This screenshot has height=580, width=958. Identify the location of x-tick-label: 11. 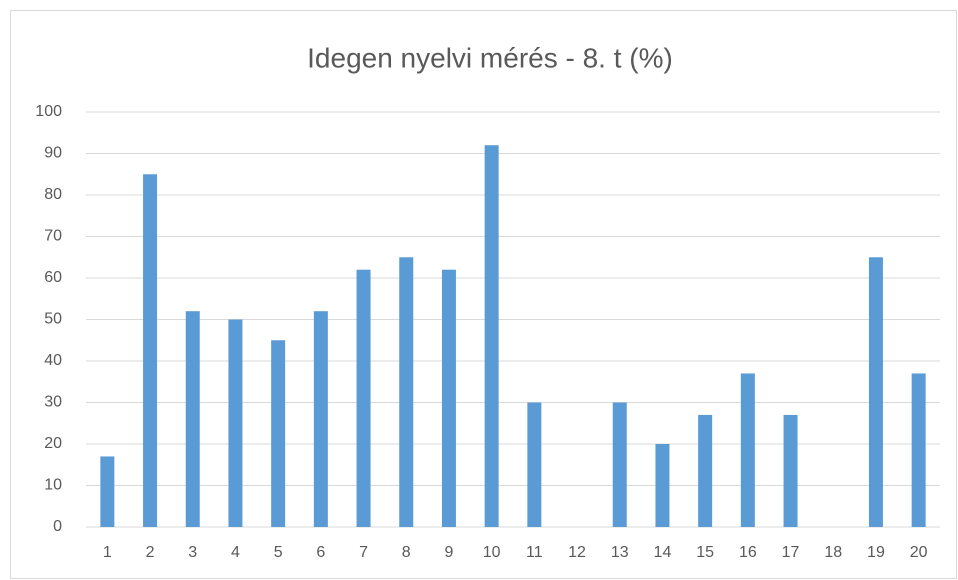
(534, 552).